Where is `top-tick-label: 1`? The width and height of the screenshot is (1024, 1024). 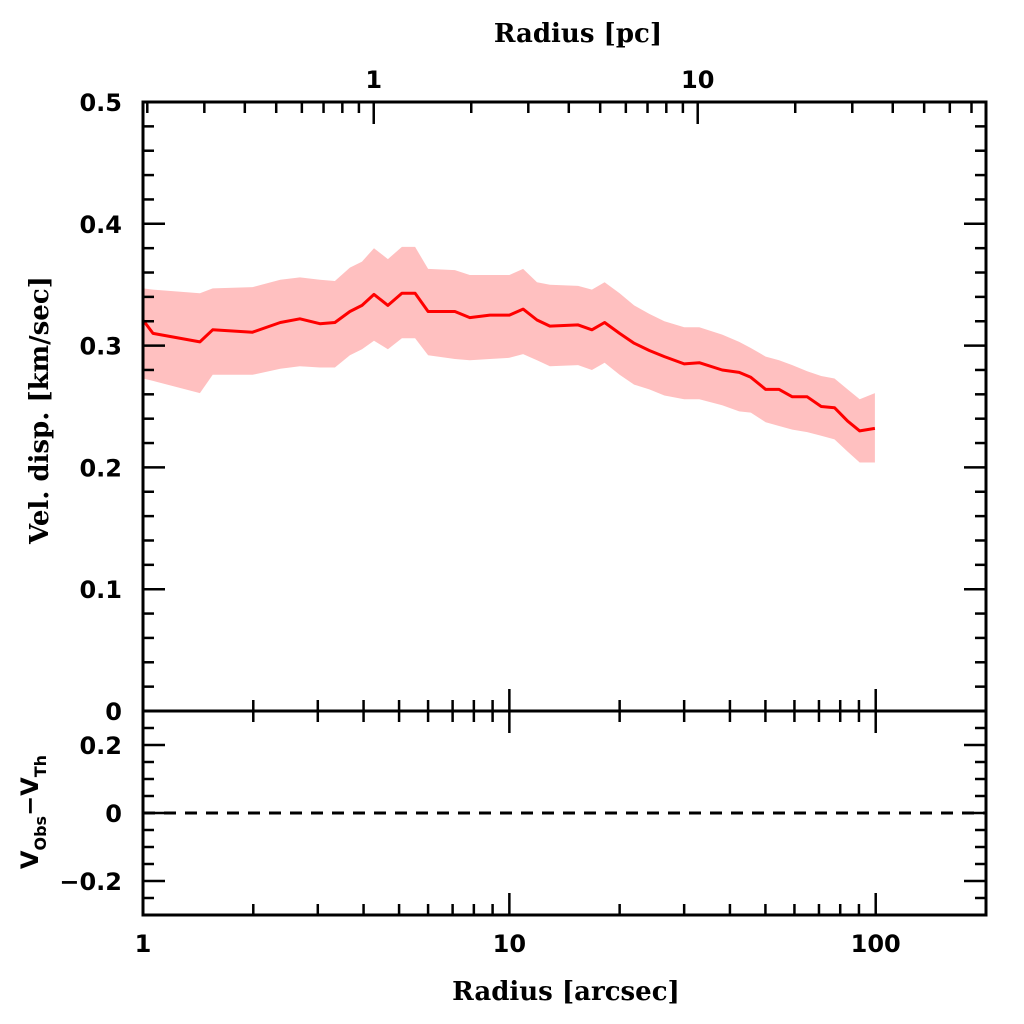 top-tick-label: 1 is located at coordinates (373, 80).